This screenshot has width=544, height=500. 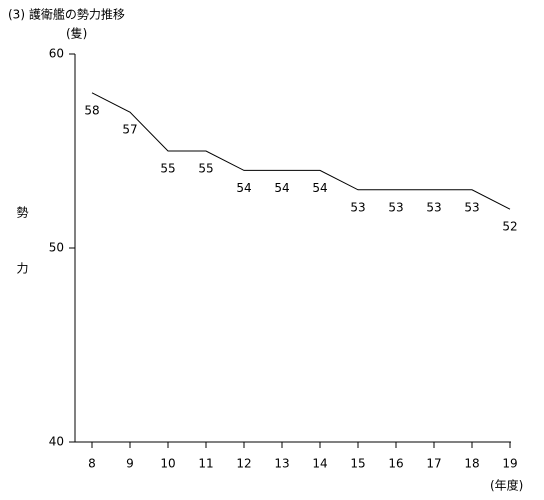 What do you see at coordinates (92, 464) in the screenshot?
I see `x-tick-label: 8` at bounding box center [92, 464].